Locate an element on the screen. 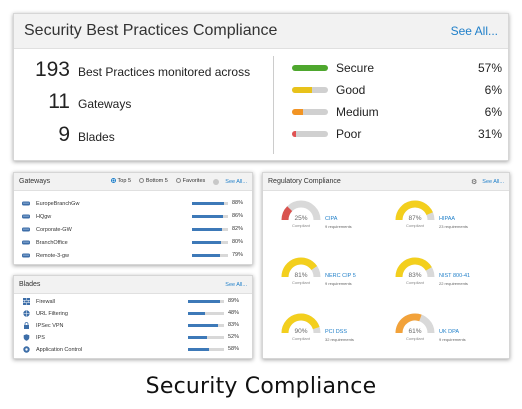 This screenshot has height=409, width=522. gateway-row: Remote-3-gw 79% is located at coordinates (133, 255).